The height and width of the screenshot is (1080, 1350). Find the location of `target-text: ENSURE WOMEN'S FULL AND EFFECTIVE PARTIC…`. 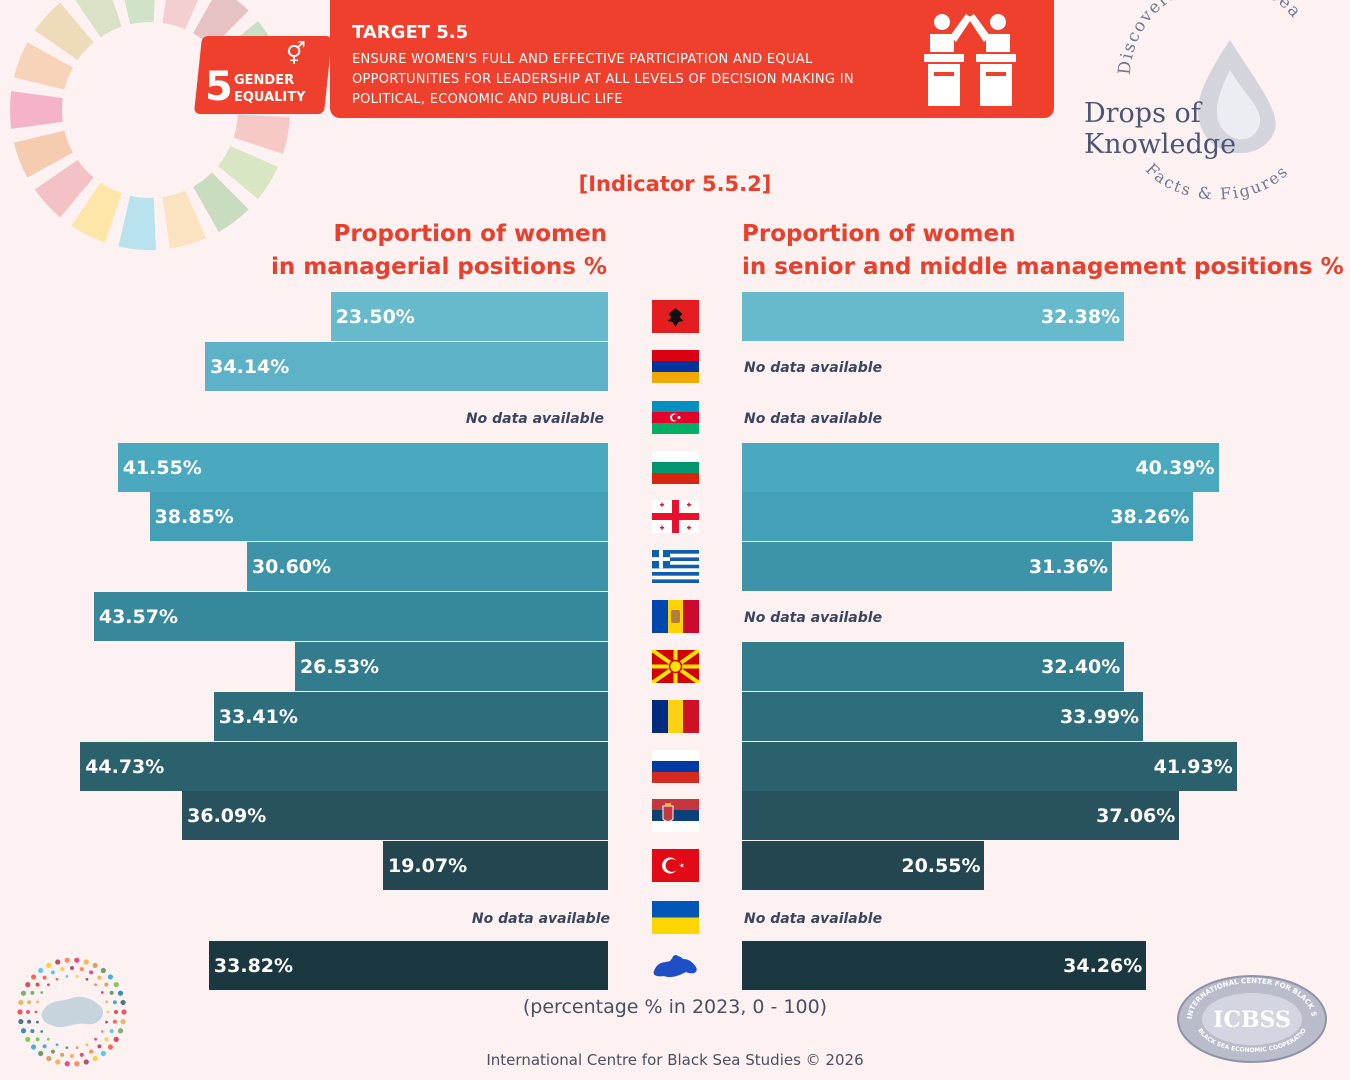

target-text: ENSURE WOMEN'S FULL AND EFFECTIVE PARTIC… is located at coordinates (603, 79).